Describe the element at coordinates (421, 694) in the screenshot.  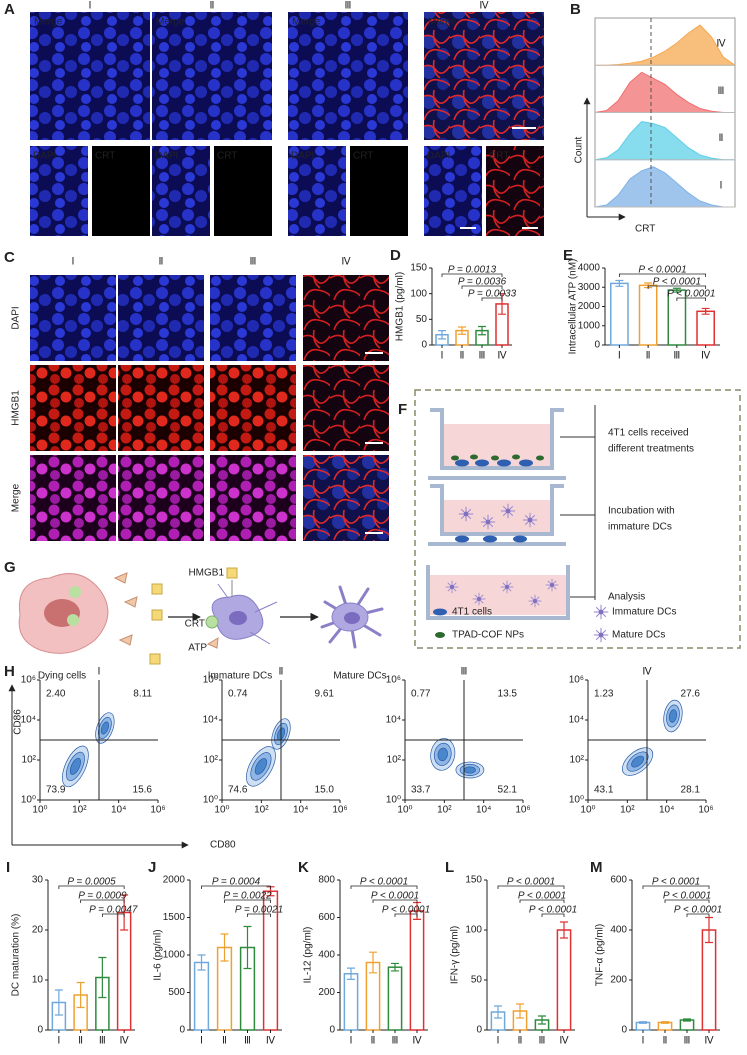
I see `quadrant-value: 0.77` at that location.